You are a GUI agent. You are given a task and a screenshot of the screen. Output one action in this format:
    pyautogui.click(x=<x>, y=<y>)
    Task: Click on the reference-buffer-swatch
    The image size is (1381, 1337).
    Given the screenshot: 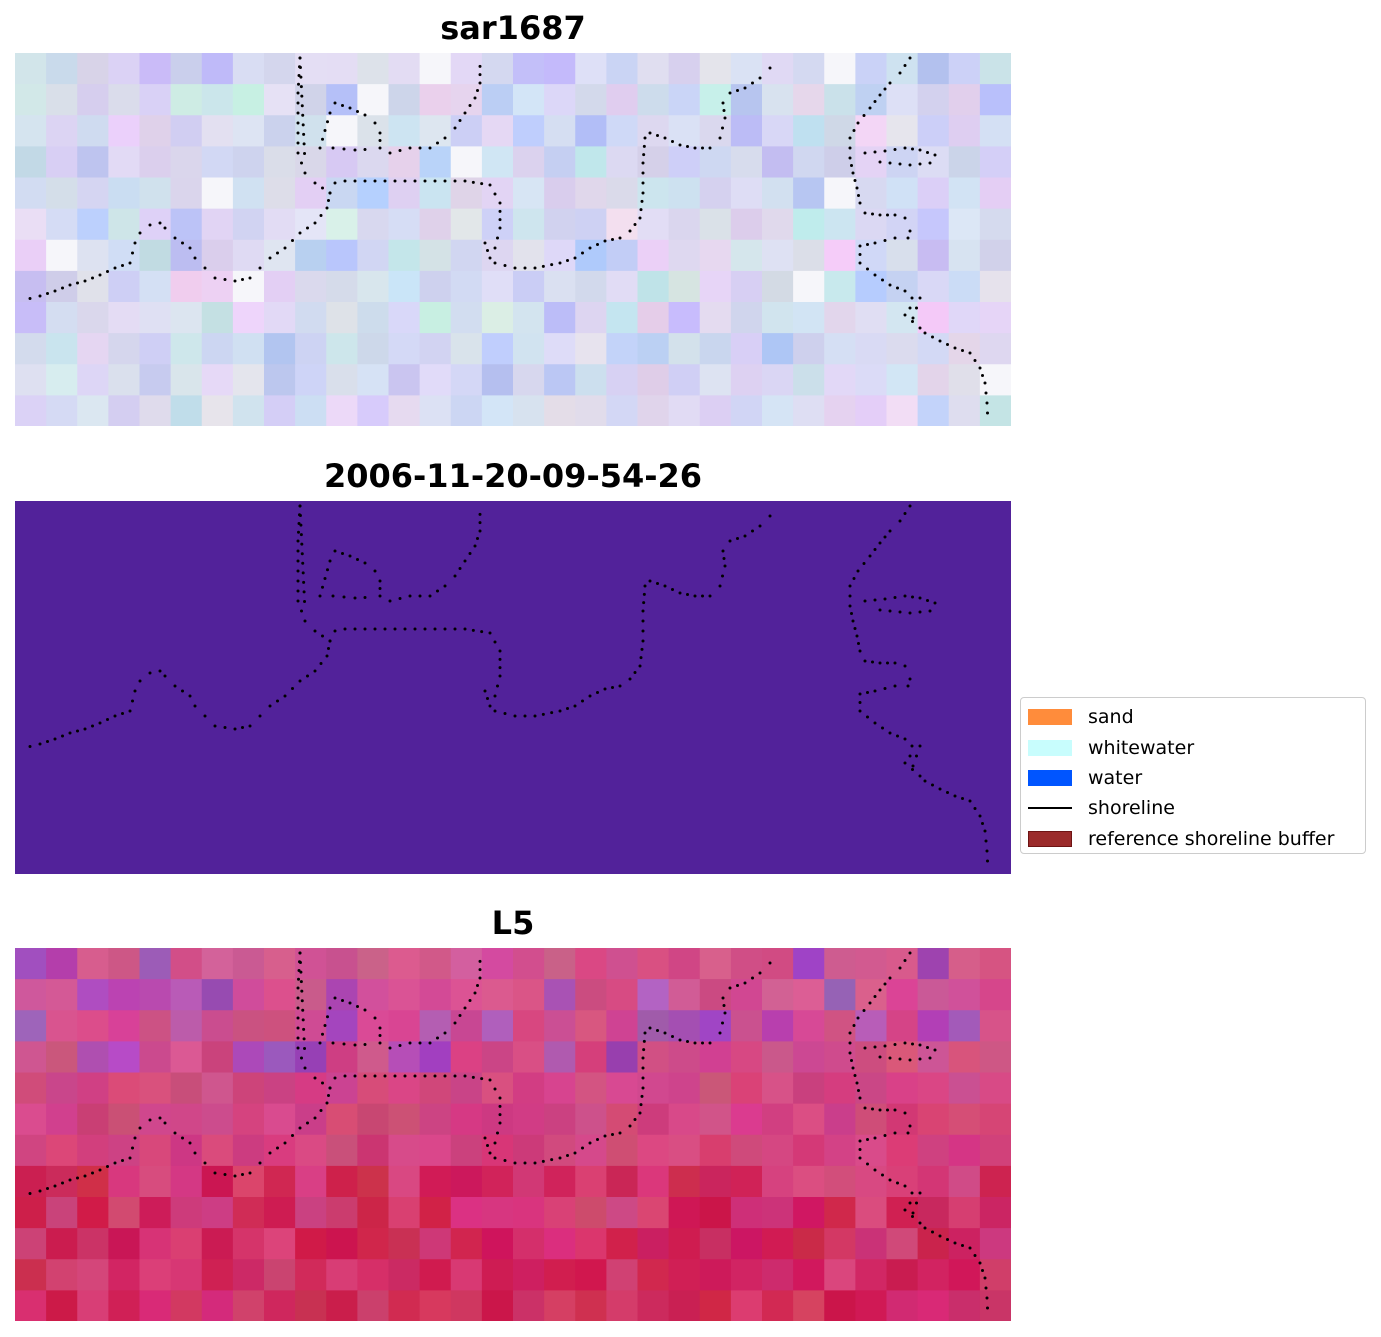 What is the action you would take?
    pyautogui.click(x=1050, y=838)
    